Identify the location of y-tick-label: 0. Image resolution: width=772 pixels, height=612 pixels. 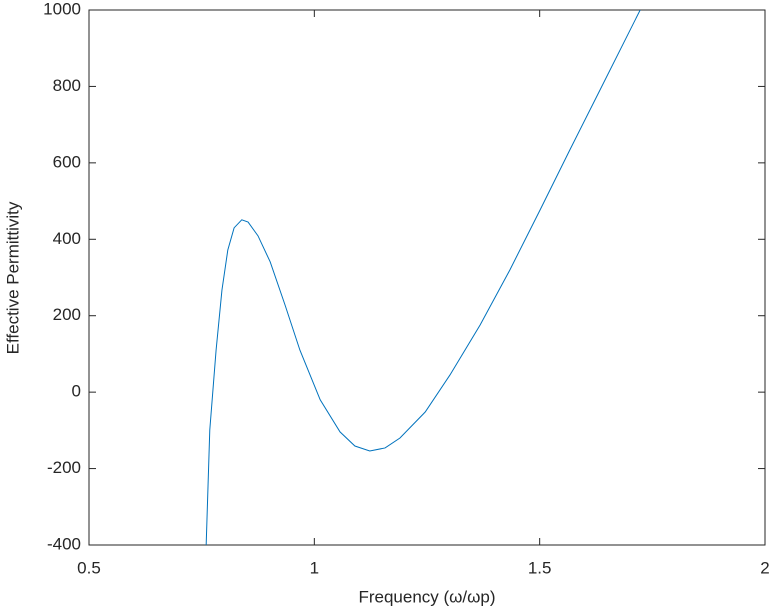
(76, 391).